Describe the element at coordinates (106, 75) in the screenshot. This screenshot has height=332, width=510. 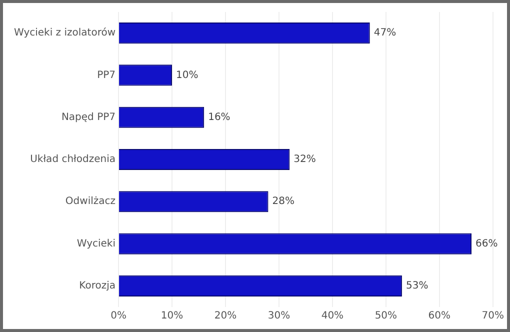
I see `y-tick-label: PP7` at that location.